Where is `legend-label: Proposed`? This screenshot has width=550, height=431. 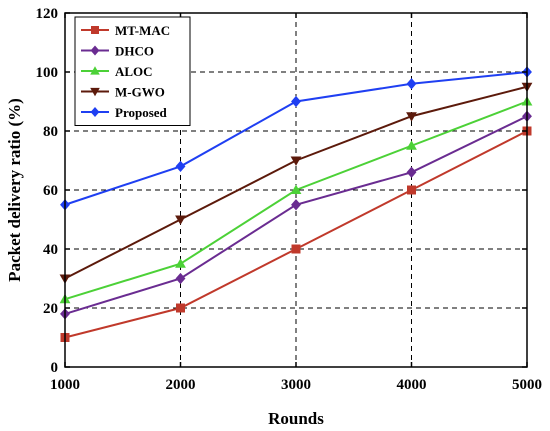 legend-label: Proposed is located at coordinates (141, 112).